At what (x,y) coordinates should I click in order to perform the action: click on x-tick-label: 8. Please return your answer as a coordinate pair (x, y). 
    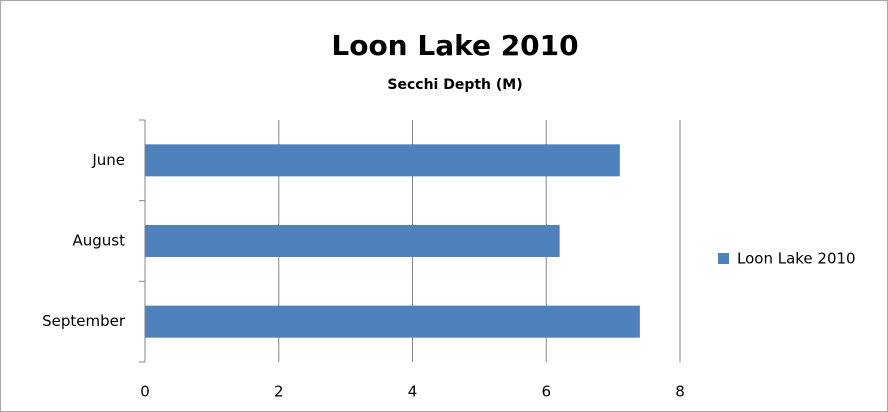
    Looking at the image, I should click on (680, 392).